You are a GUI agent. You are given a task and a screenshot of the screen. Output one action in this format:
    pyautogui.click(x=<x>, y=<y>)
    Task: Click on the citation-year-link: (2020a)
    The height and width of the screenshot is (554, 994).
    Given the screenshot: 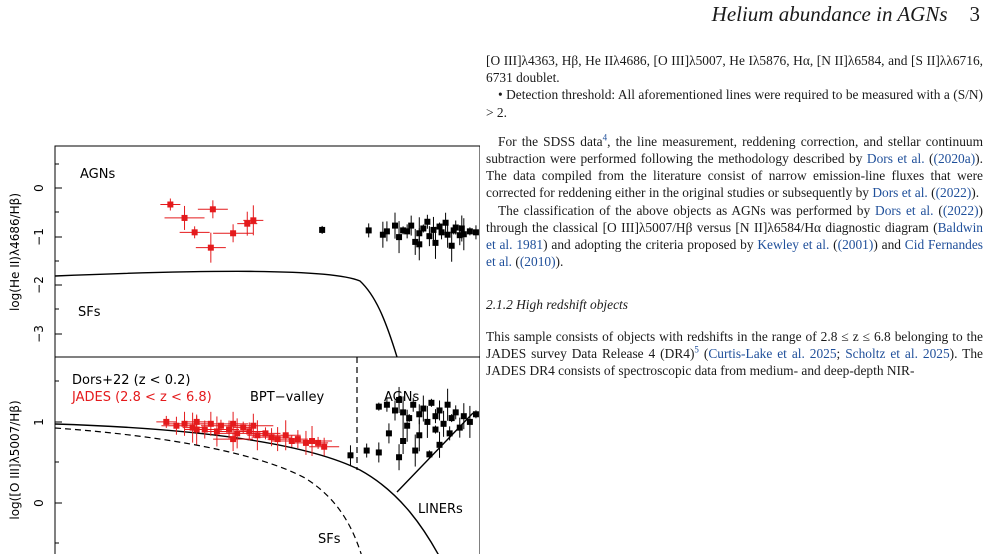 What is the action you would take?
    pyautogui.click(x=954, y=159)
    